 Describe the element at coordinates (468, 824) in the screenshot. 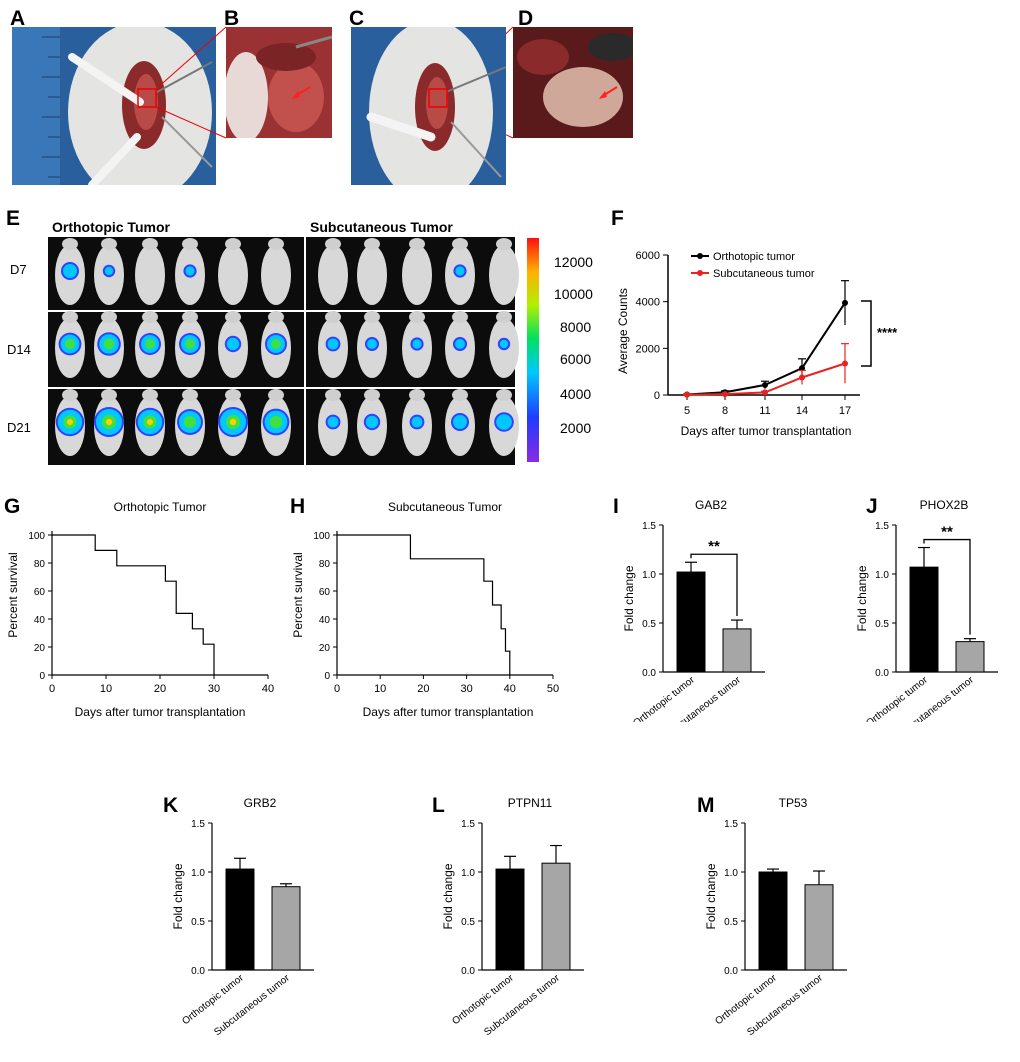

I see `chart-l-ytick-label: 1.5` at that location.